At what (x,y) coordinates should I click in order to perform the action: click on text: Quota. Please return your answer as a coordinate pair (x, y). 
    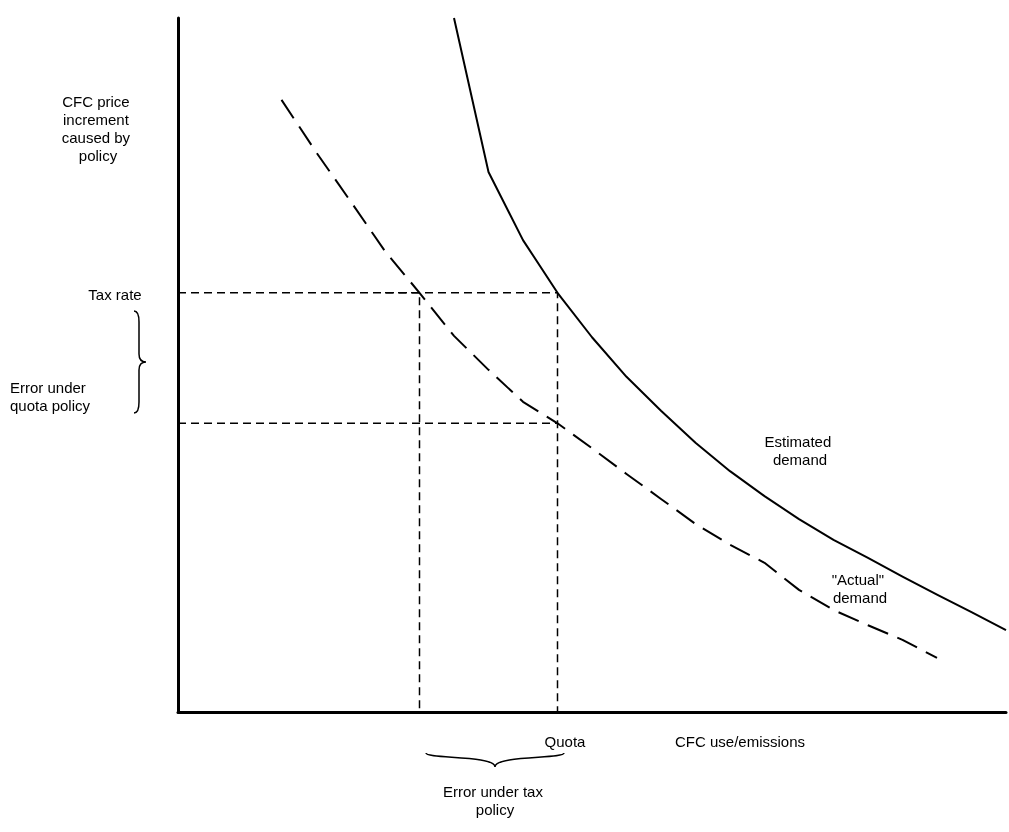
    Looking at the image, I should click on (565, 741).